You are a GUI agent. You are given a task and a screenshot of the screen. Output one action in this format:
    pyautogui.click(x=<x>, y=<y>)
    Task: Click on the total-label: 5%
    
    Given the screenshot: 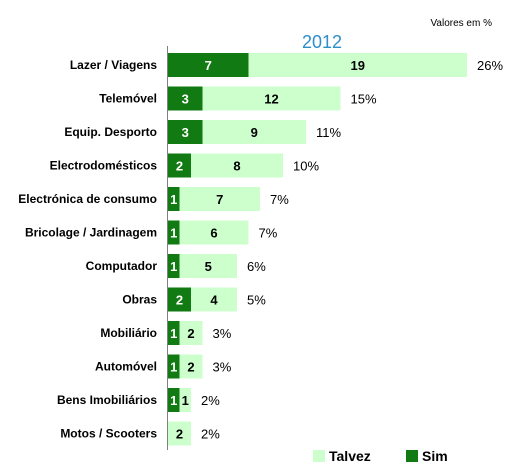 What is the action you would take?
    pyautogui.click(x=256, y=300)
    